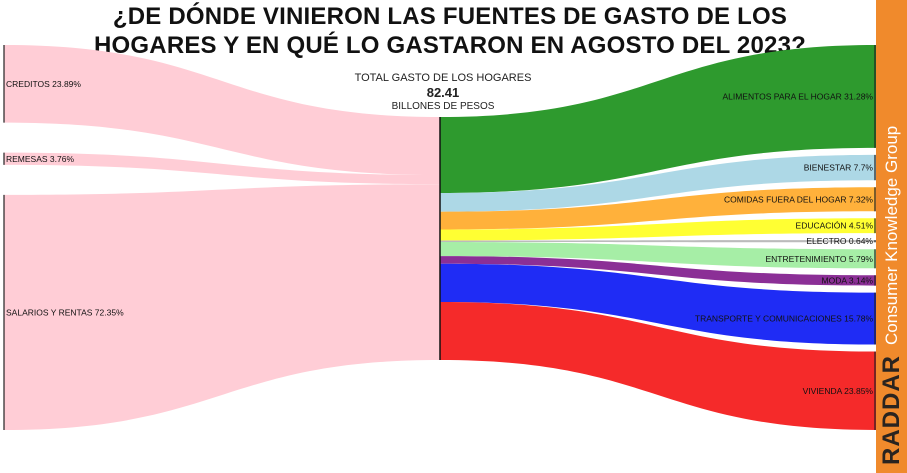 This screenshot has width=907, height=473. What do you see at coordinates (40, 159) in the screenshot?
I see `source-label-remesas-3-76: REMESAS 3.76%` at bounding box center [40, 159].